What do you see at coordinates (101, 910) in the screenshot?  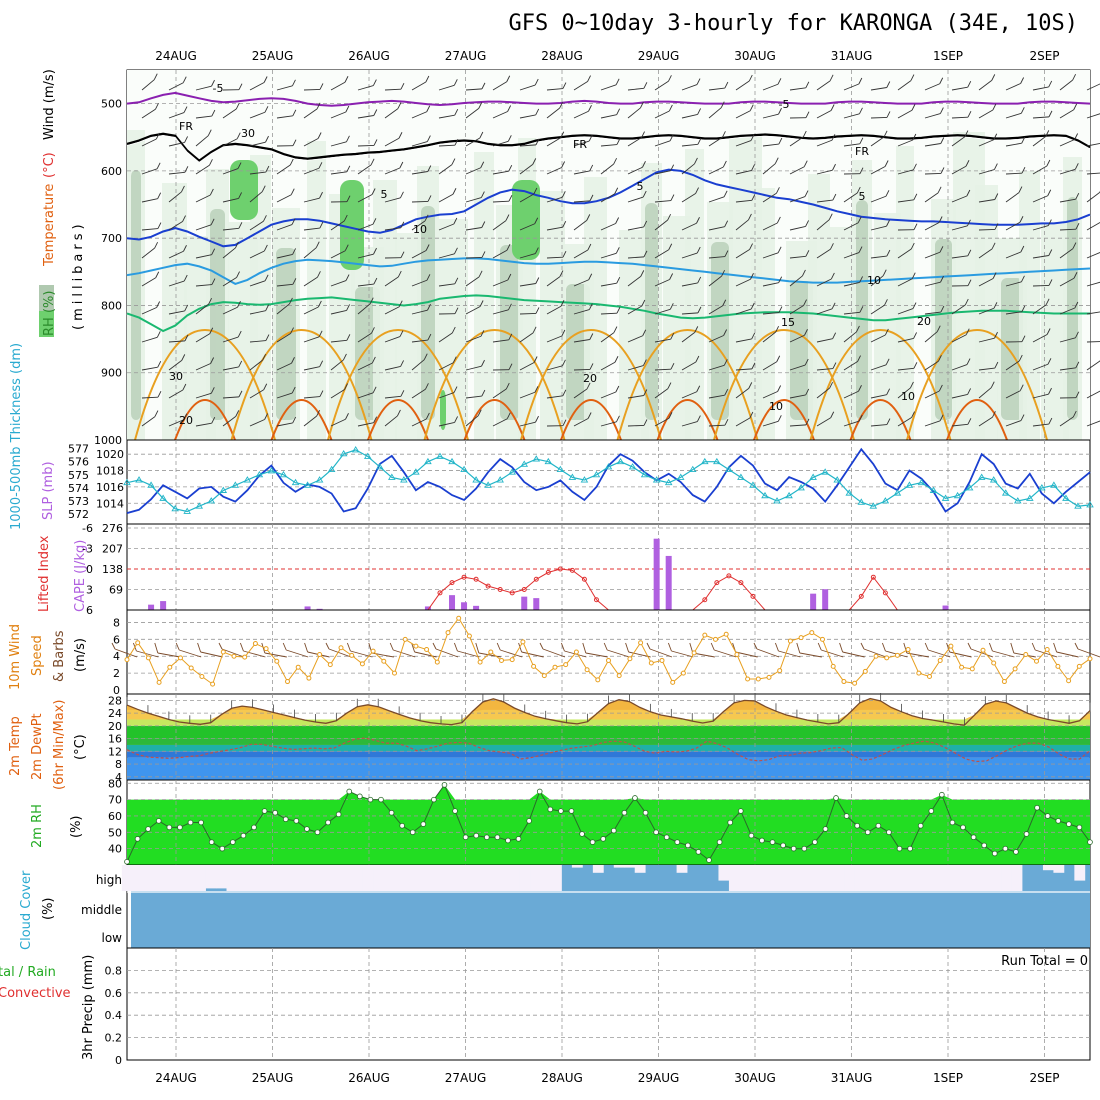 I see `cloud-level-label: middle` at bounding box center [101, 910].